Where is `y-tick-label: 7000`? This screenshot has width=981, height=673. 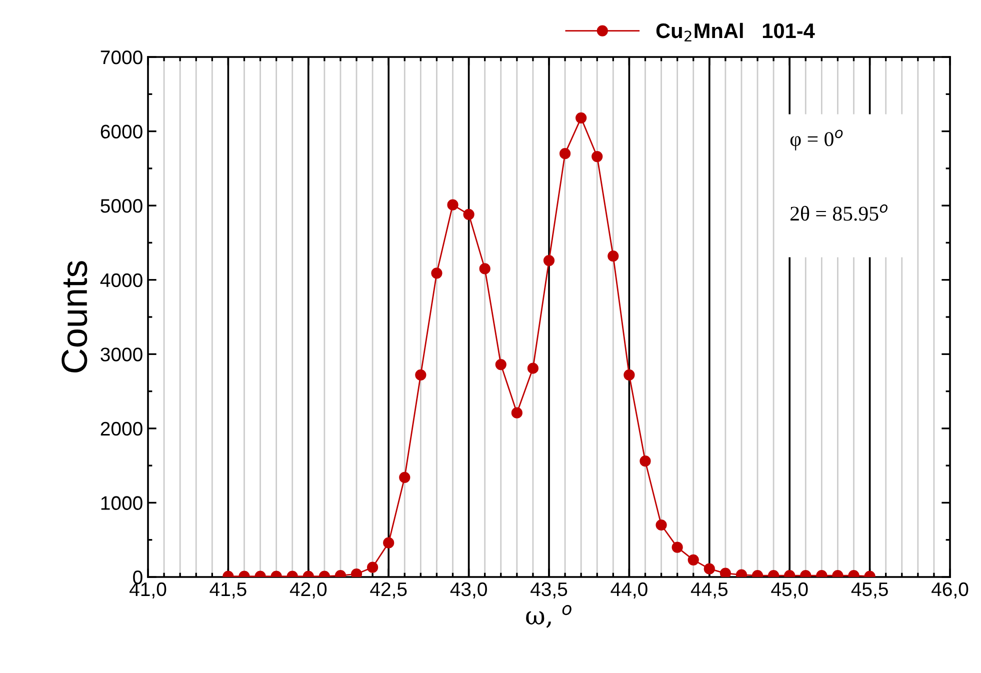 y-tick-label: 7000 is located at coordinates (121, 57).